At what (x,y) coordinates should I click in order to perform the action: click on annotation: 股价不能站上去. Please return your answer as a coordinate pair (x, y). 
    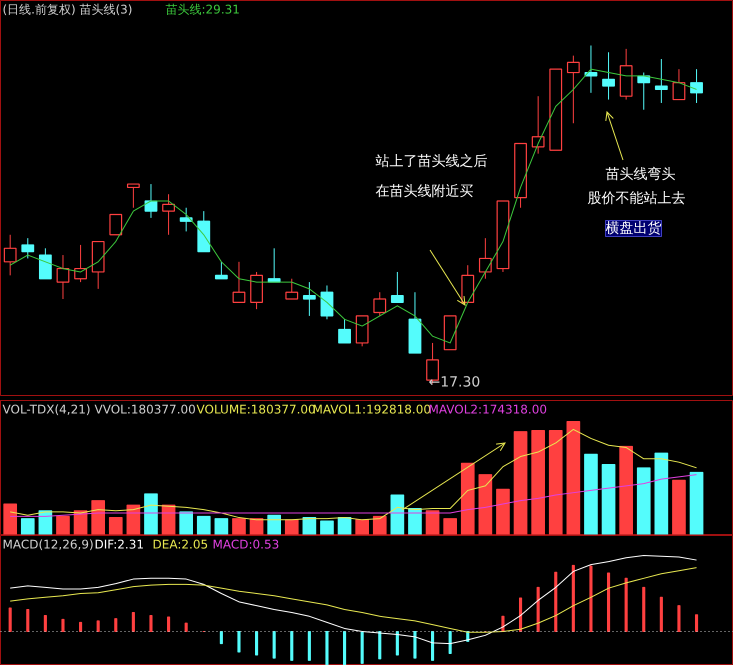
    Looking at the image, I should click on (637, 198).